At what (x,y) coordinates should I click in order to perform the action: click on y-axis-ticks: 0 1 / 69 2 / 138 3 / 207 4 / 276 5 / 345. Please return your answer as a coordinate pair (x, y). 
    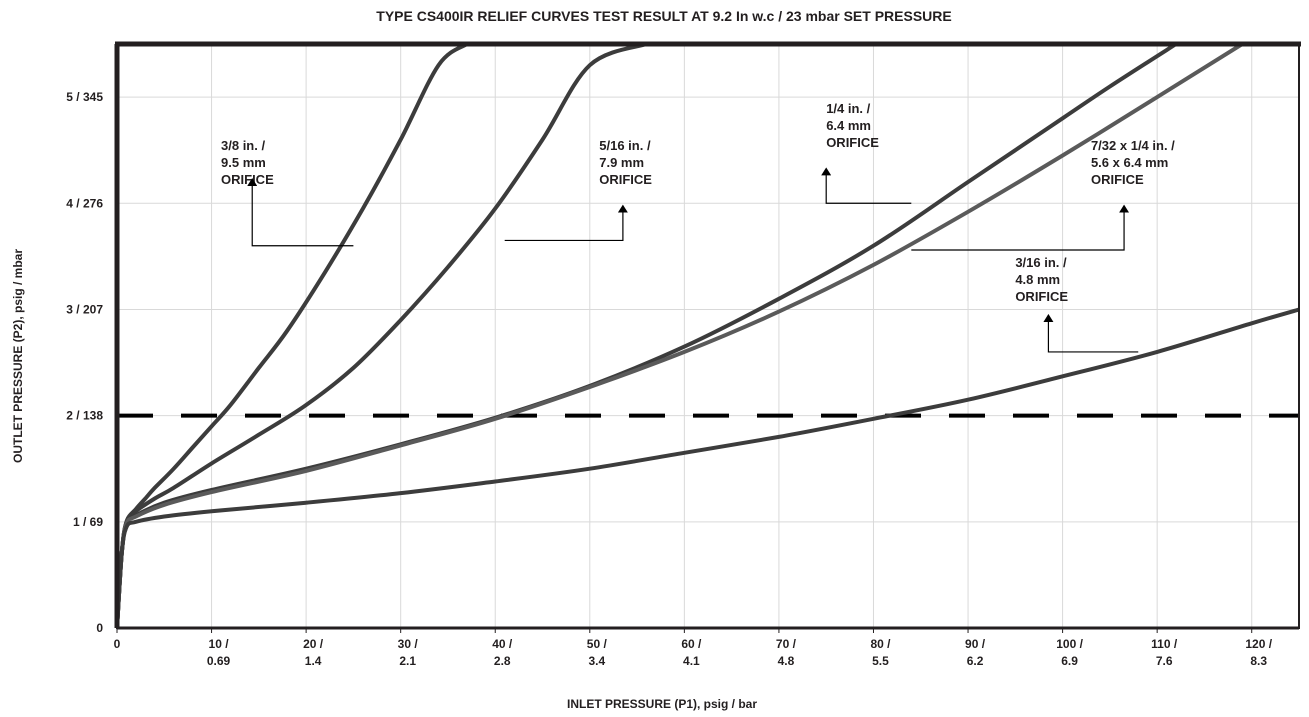
    Looking at the image, I should click on (84, 362).